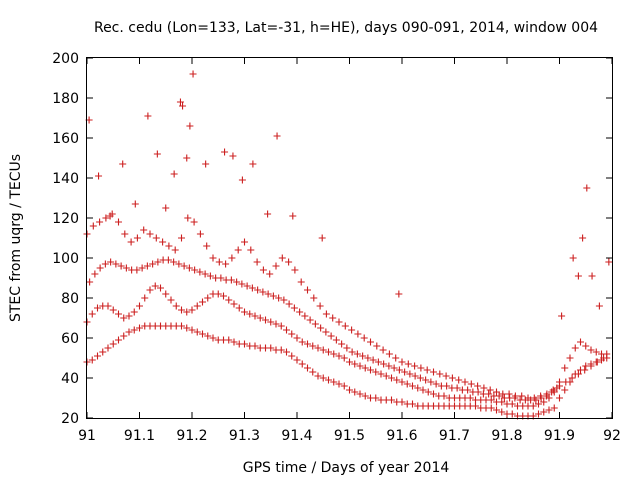 The height and width of the screenshot is (480, 640). I want to click on y-tick-label: 120, so click(65, 219).